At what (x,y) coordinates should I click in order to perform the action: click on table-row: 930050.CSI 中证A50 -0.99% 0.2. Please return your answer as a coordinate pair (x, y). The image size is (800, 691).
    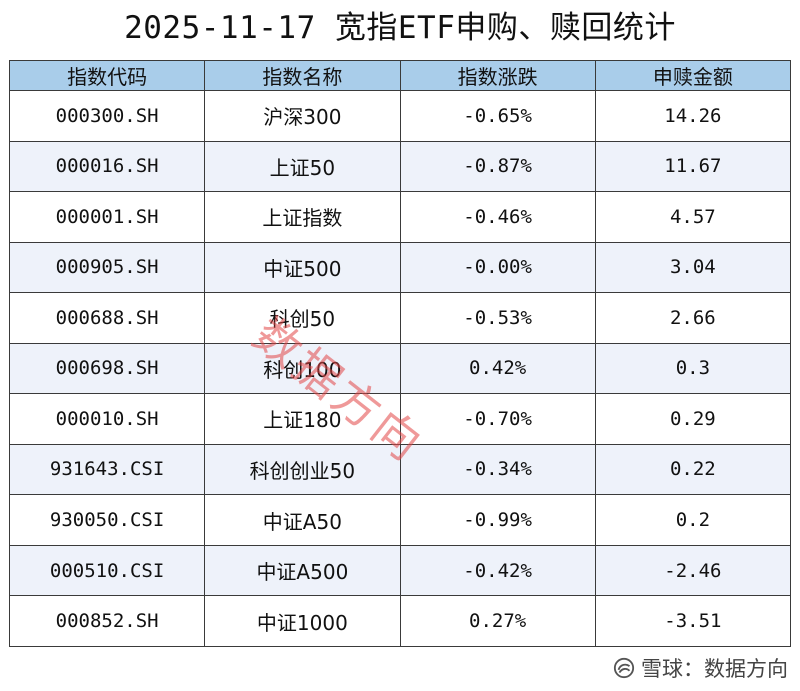
    Looking at the image, I should click on (400, 520).